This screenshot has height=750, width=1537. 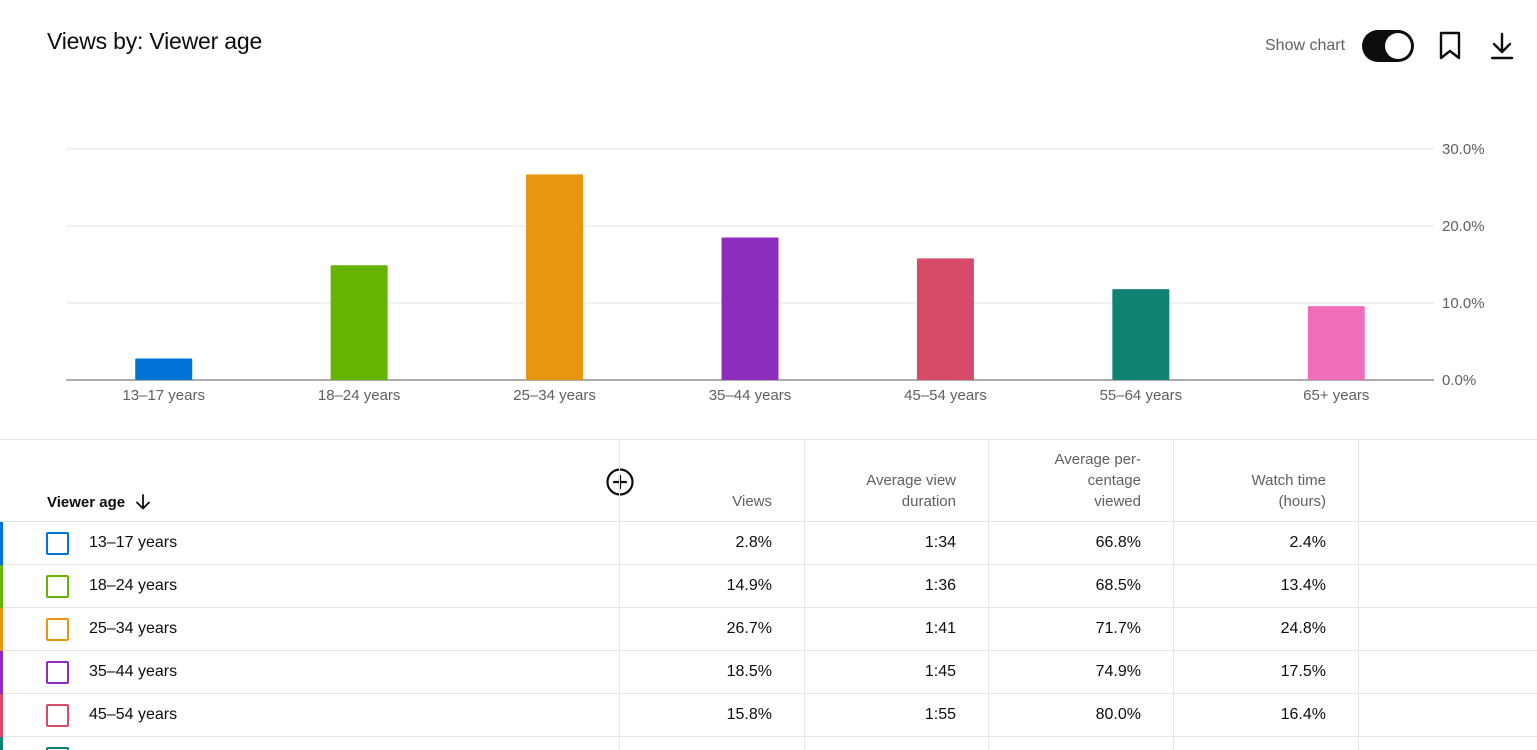 What do you see at coordinates (1118, 671) in the screenshot?
I see `cell-avg-percentage-viewed: 74.9%` at bounding box center [1118, 671].